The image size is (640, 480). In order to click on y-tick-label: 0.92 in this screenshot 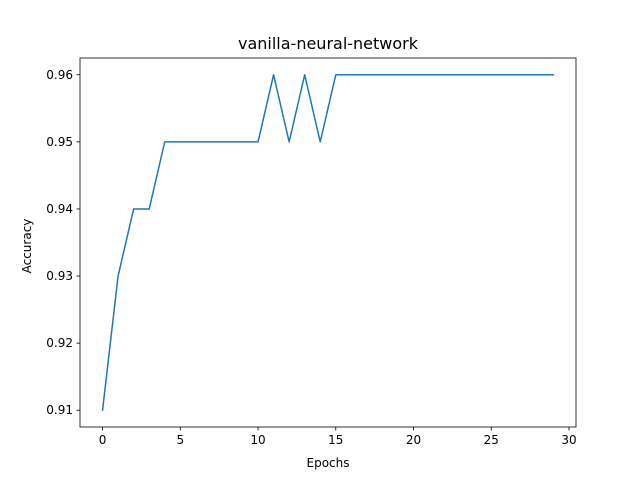, I will do `click(59, 343)`.